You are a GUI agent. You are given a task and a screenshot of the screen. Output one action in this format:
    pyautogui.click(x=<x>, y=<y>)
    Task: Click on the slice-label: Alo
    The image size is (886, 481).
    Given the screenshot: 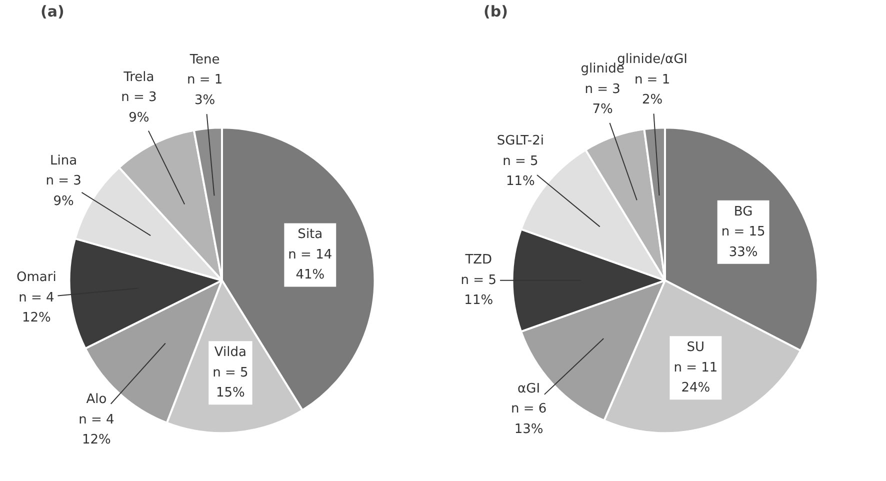 What is the action you would take?
    pyautogui.click(x=96, y=400)
    